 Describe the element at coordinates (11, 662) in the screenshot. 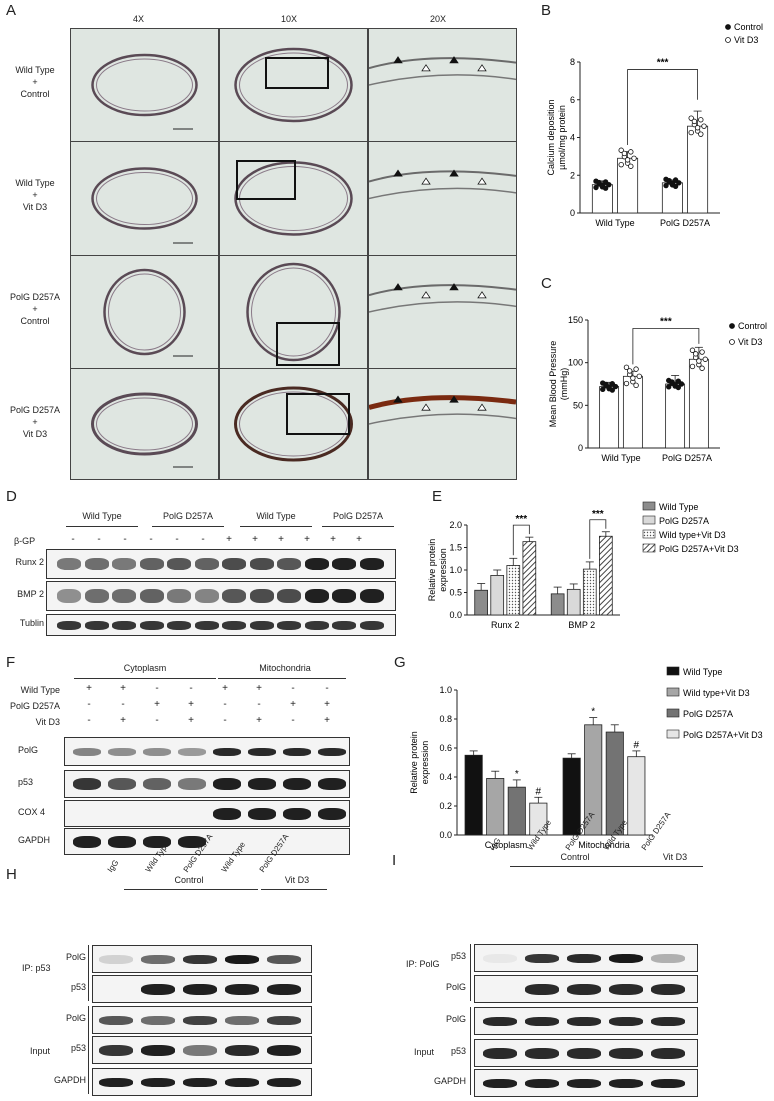

I see `panel-label-f: F` at that location.